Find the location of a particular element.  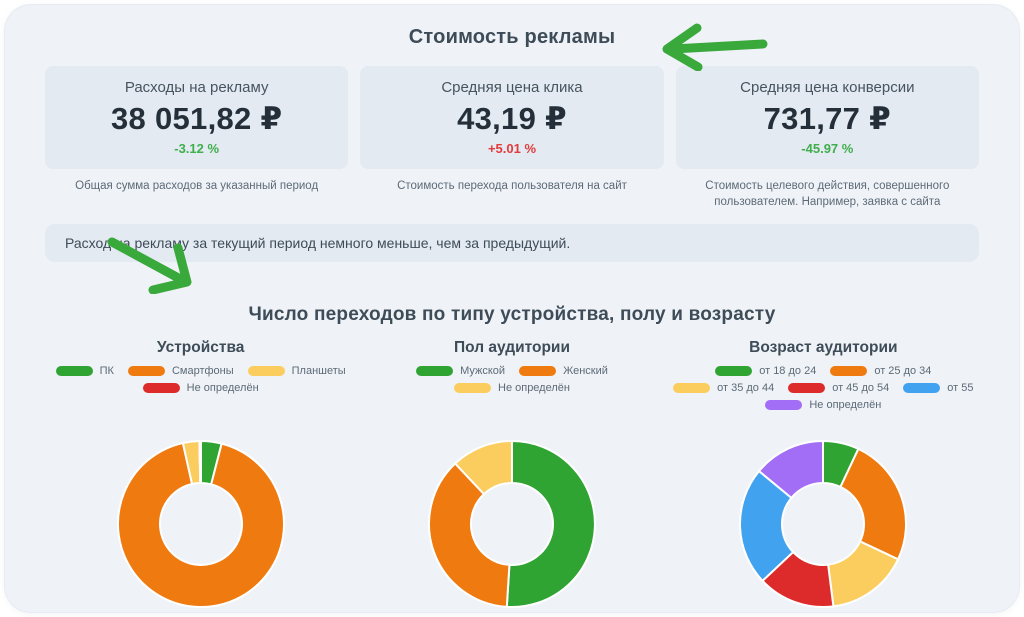

chart-legend: ПК Смартфоны Планшеты Не определён is located at coordinates (200, 396).